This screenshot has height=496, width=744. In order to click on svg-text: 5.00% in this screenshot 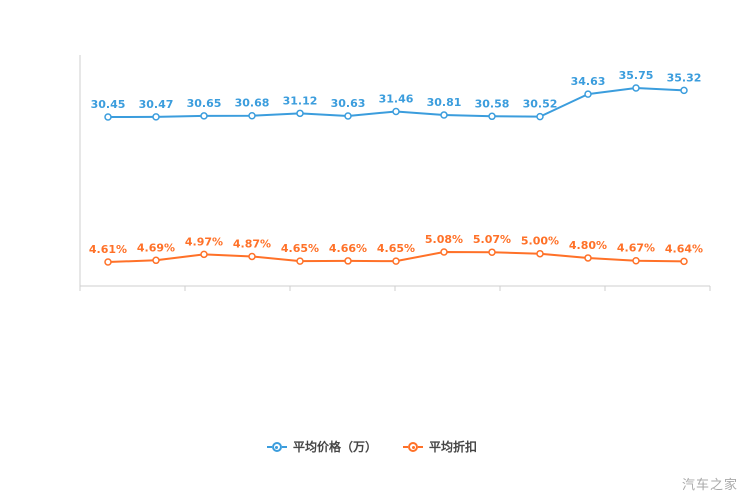, I will do `click(540, 241)`.